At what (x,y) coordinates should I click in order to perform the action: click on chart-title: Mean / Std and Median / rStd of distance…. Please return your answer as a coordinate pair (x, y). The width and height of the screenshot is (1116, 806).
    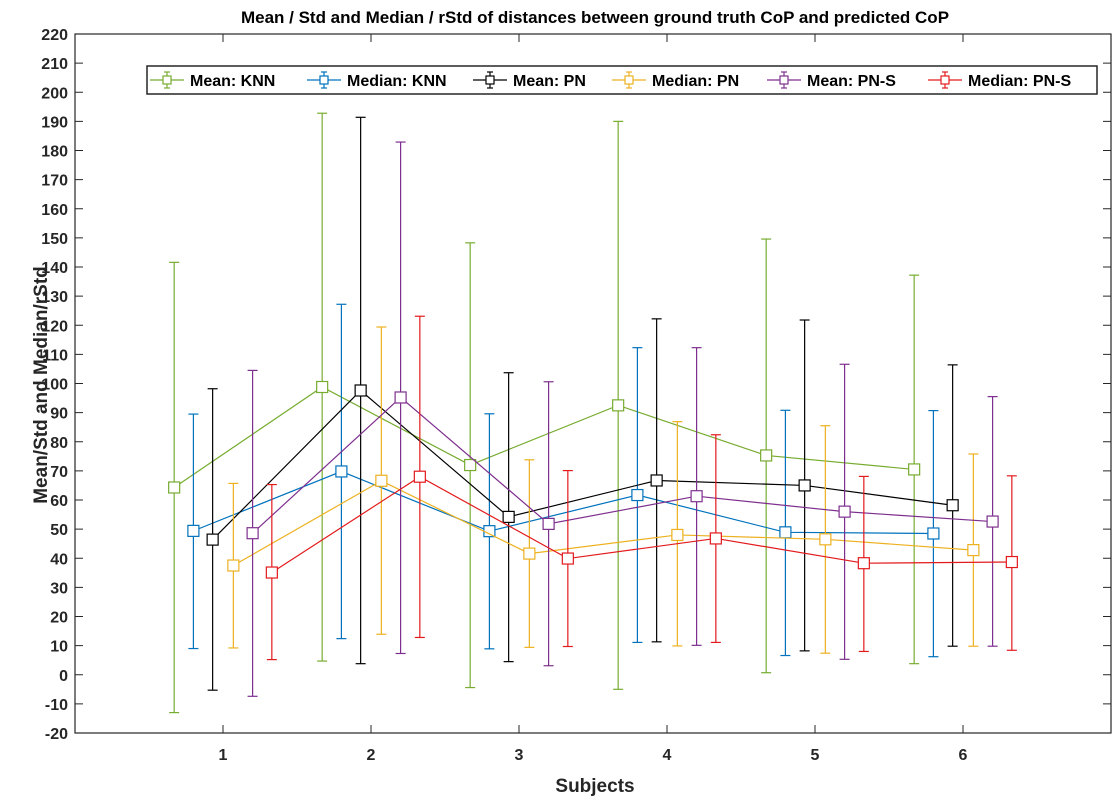
    Looking at the image, I should click on (595, 17).